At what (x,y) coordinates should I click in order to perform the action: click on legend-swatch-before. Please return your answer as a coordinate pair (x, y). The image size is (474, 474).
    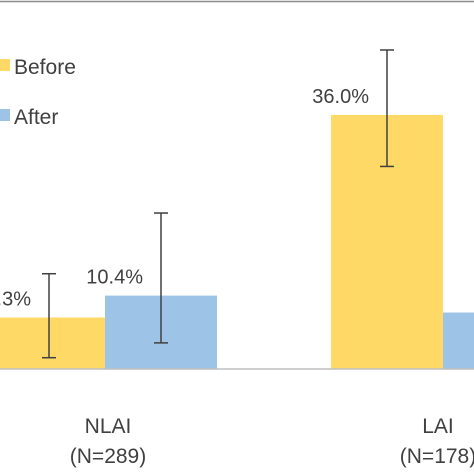
    Looking at the image, I should click on (5, 65).